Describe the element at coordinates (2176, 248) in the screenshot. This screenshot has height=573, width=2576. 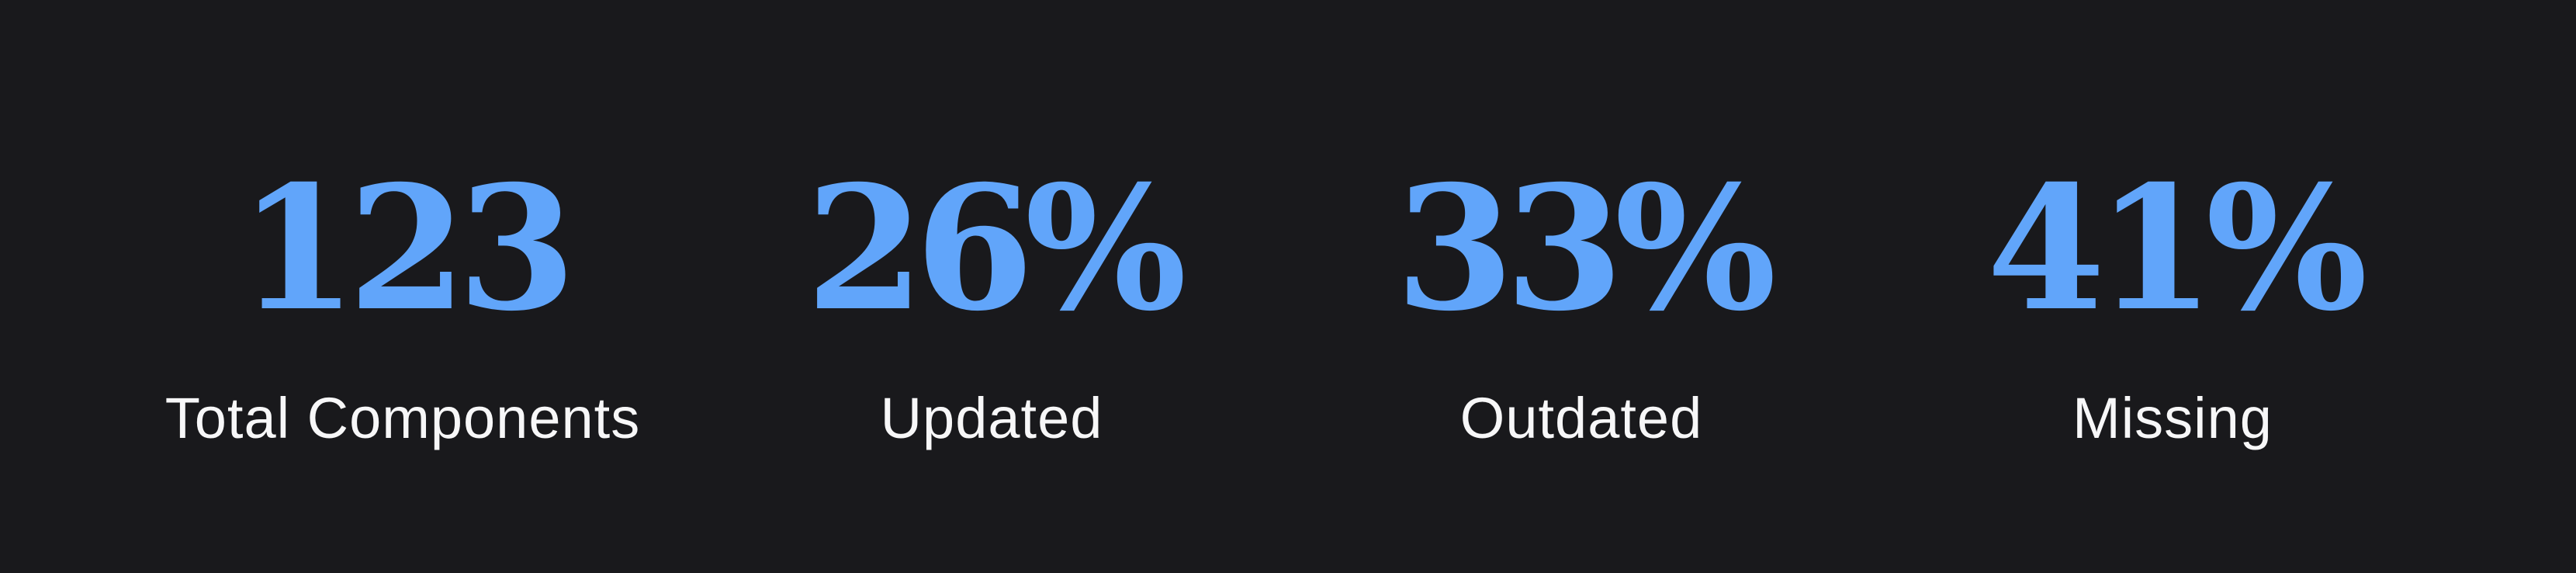
I see `stat-value: 41%` at that location.